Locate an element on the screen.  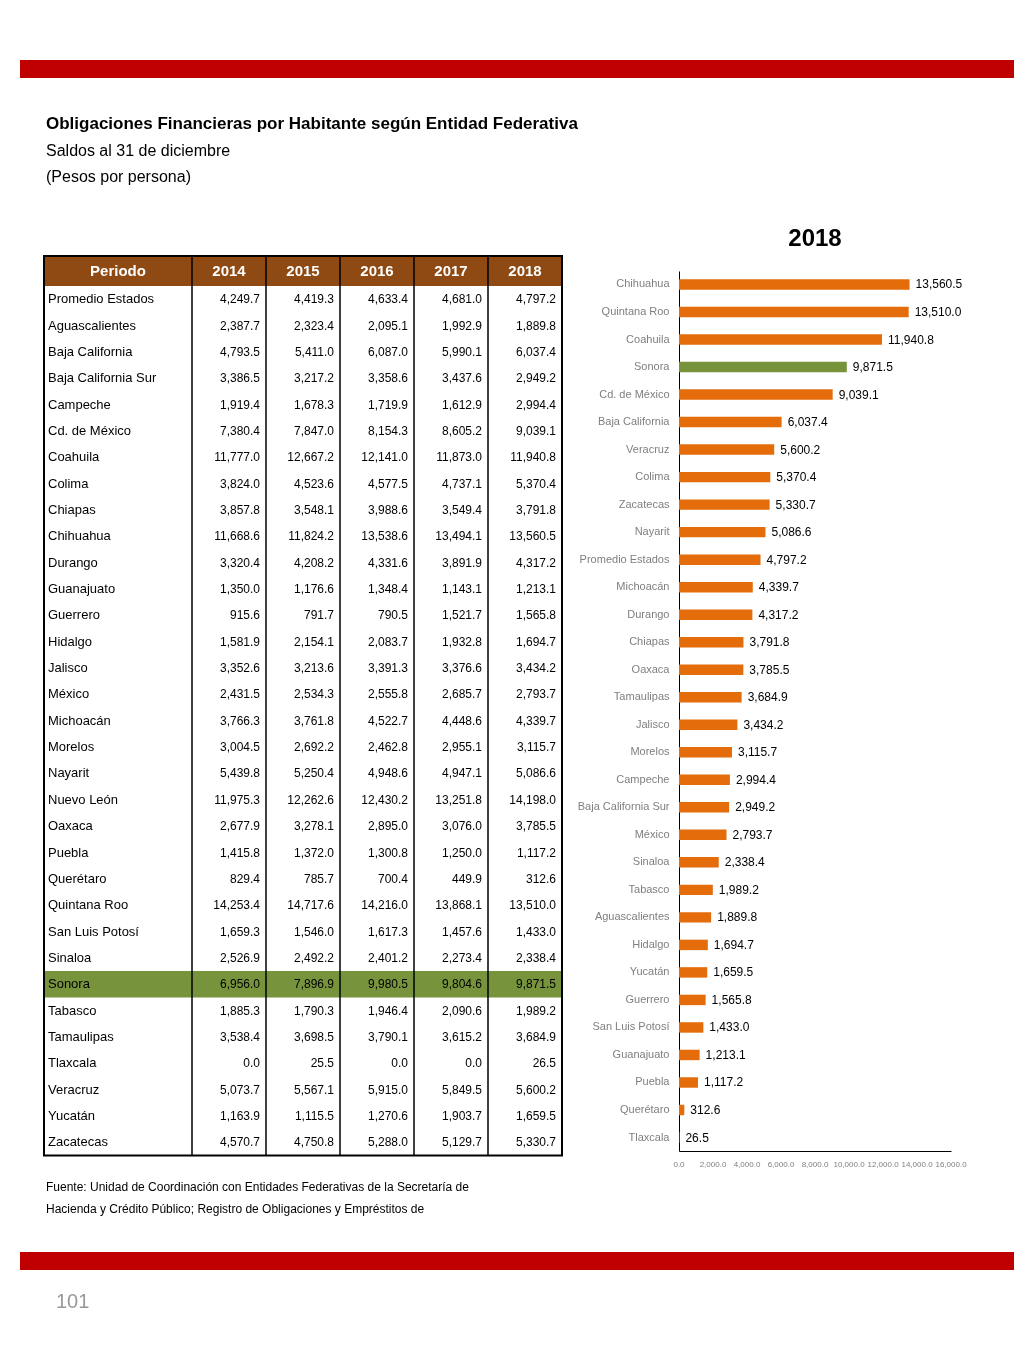
data-label: 1,250.0 is located at coordinates (462, 852).